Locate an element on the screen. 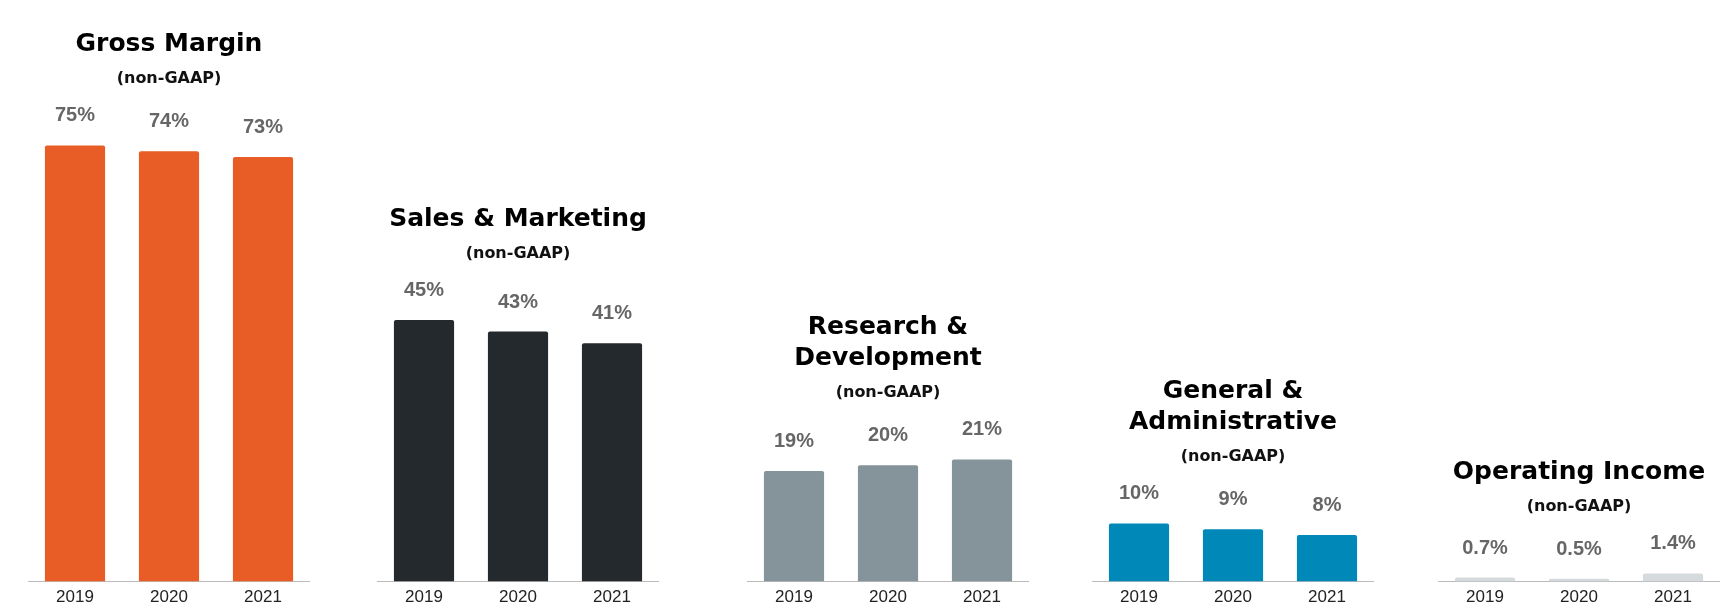 The height and width of the screenshot is (616, 1729). data-label: 21% is located at coordinates (982, 428).